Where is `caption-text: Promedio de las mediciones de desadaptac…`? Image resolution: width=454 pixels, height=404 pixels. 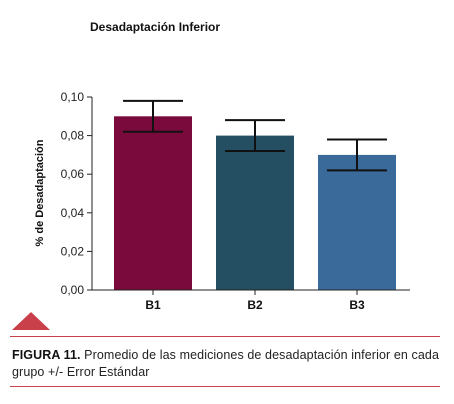 caption-text: Promedio de las mediciones de desadaptac… is located at coordinates (226, 363).